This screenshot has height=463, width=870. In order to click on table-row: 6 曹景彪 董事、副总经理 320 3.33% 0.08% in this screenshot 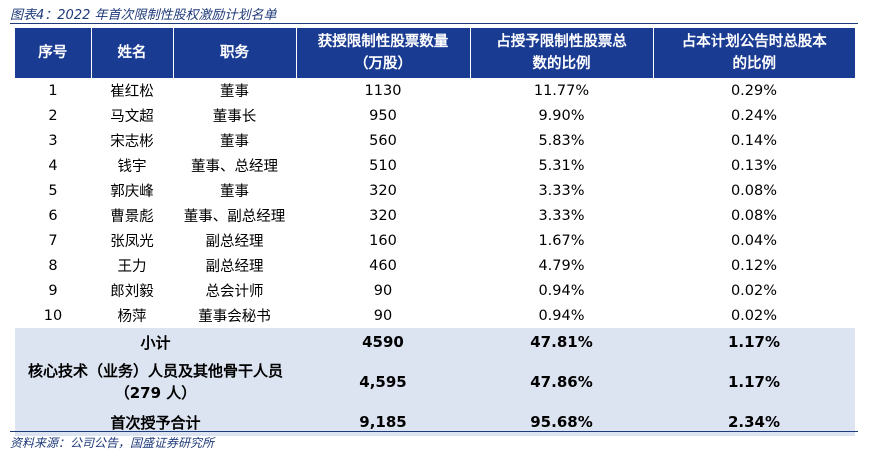, I will do `click(435, 215)`.